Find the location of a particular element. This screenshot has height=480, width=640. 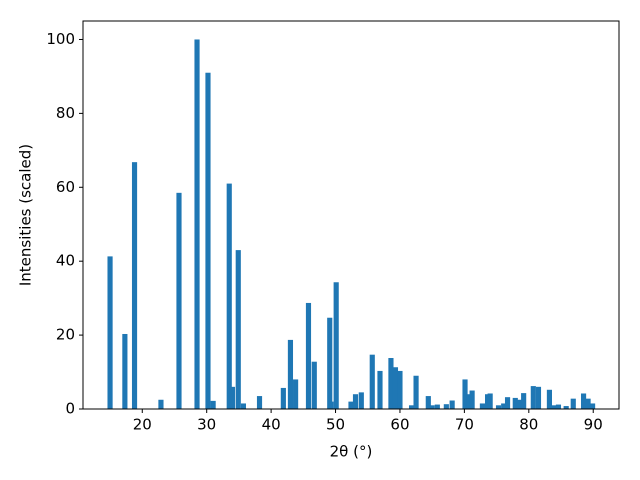

y-tick-label: 0 is located at coordinates (70, 409).